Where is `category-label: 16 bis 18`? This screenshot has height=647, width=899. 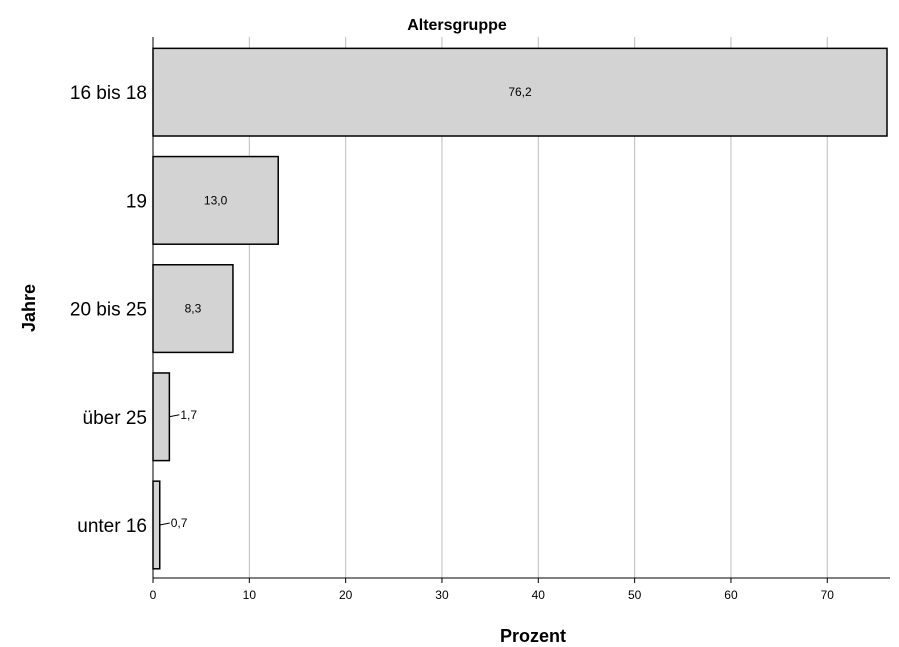 category-label: 16 bis 18 is located at coordinates (108, 93).